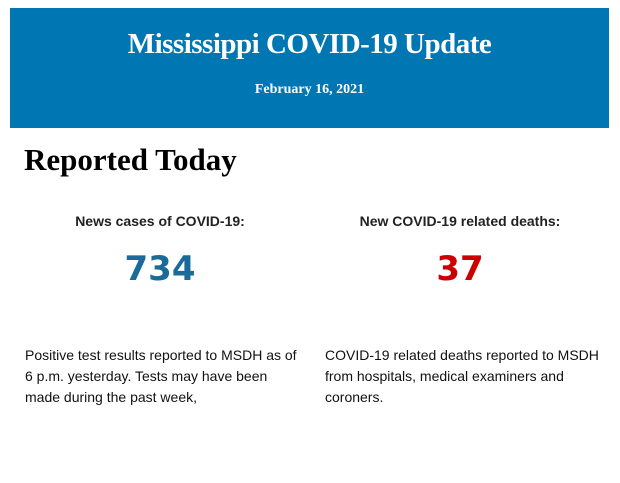  What do you see at coordinates (130, 159) in the screenshot?
I see `section-title: Reported Today` at bounding box center [130, 159].